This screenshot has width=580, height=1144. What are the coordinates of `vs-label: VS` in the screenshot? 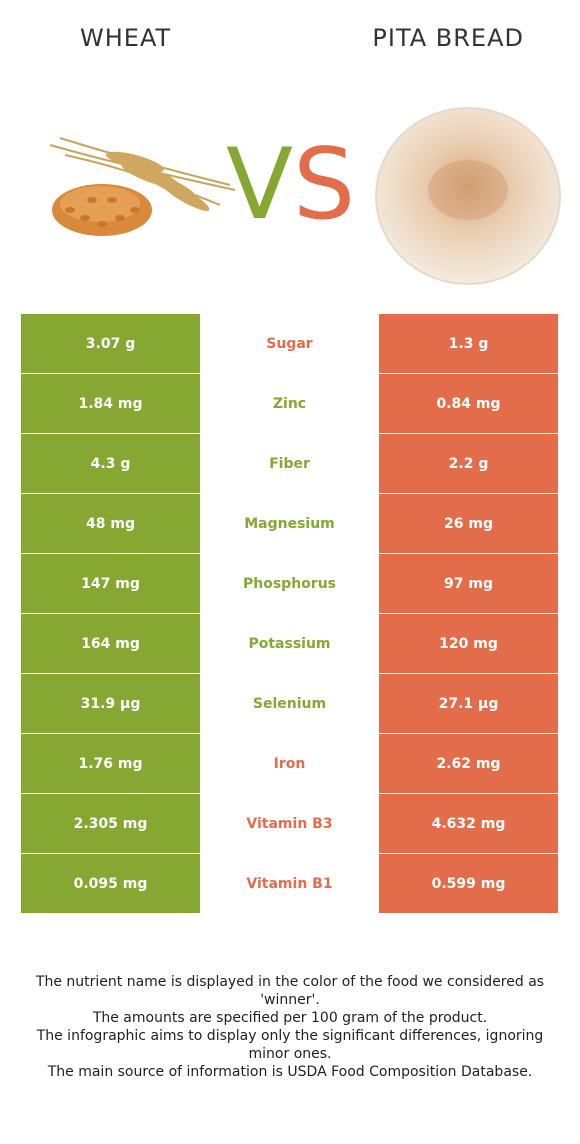 It's located at (290, 185).